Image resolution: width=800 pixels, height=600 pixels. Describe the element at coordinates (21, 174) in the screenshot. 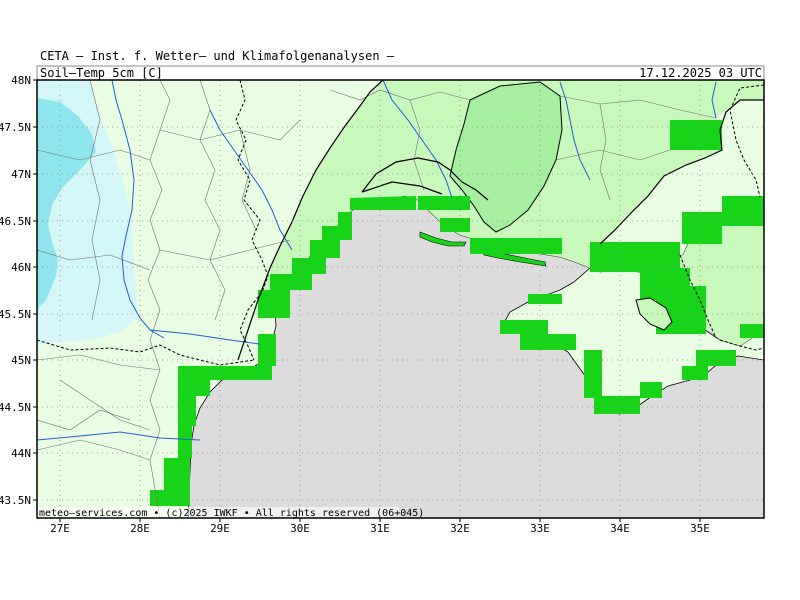

I see `lat-label-47n: 47N` at that location.